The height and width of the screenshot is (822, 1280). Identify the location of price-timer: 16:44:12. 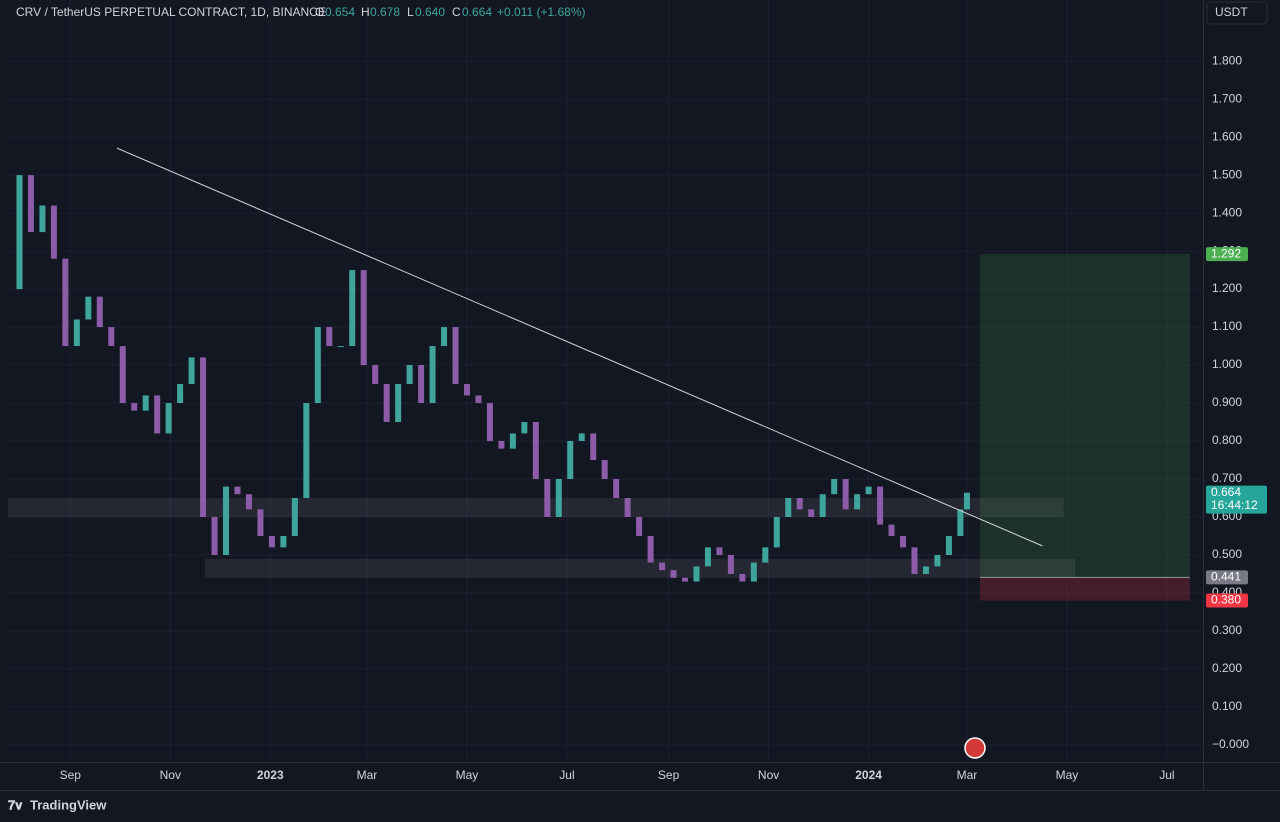
(1234, 505).